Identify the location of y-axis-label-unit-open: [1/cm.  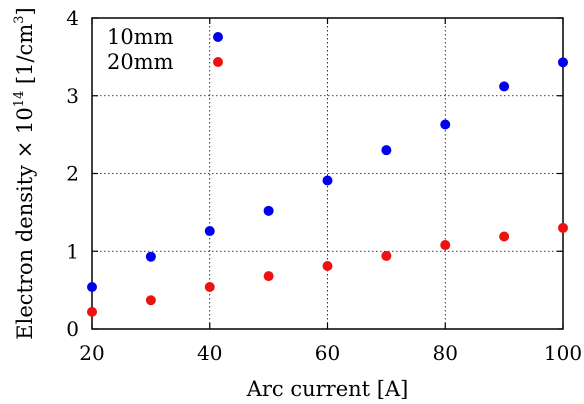
(25, 57).